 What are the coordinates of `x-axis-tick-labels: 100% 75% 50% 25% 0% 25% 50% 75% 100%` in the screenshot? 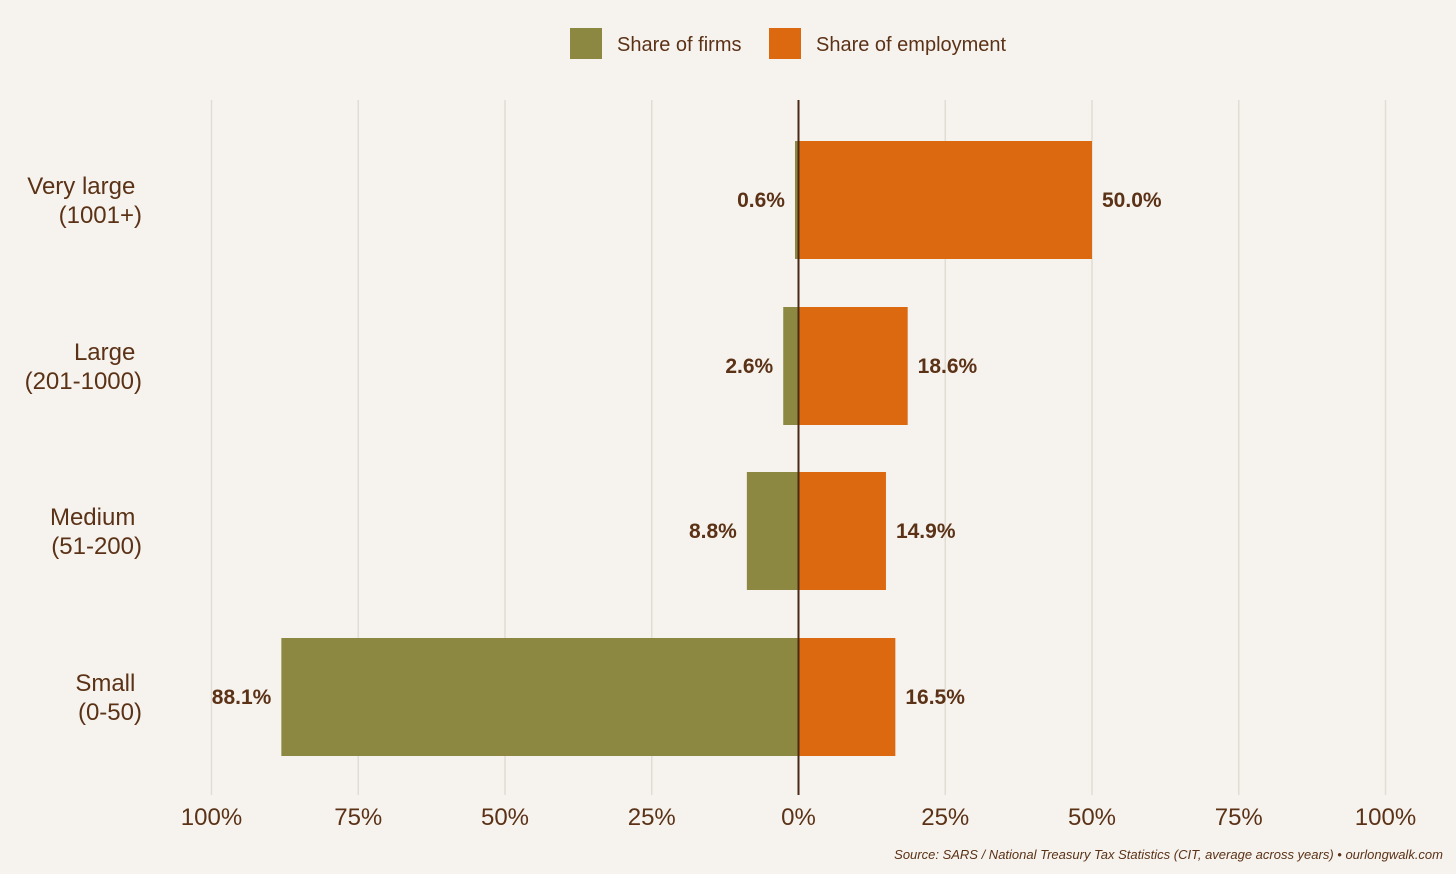 It's located at (798, 817).